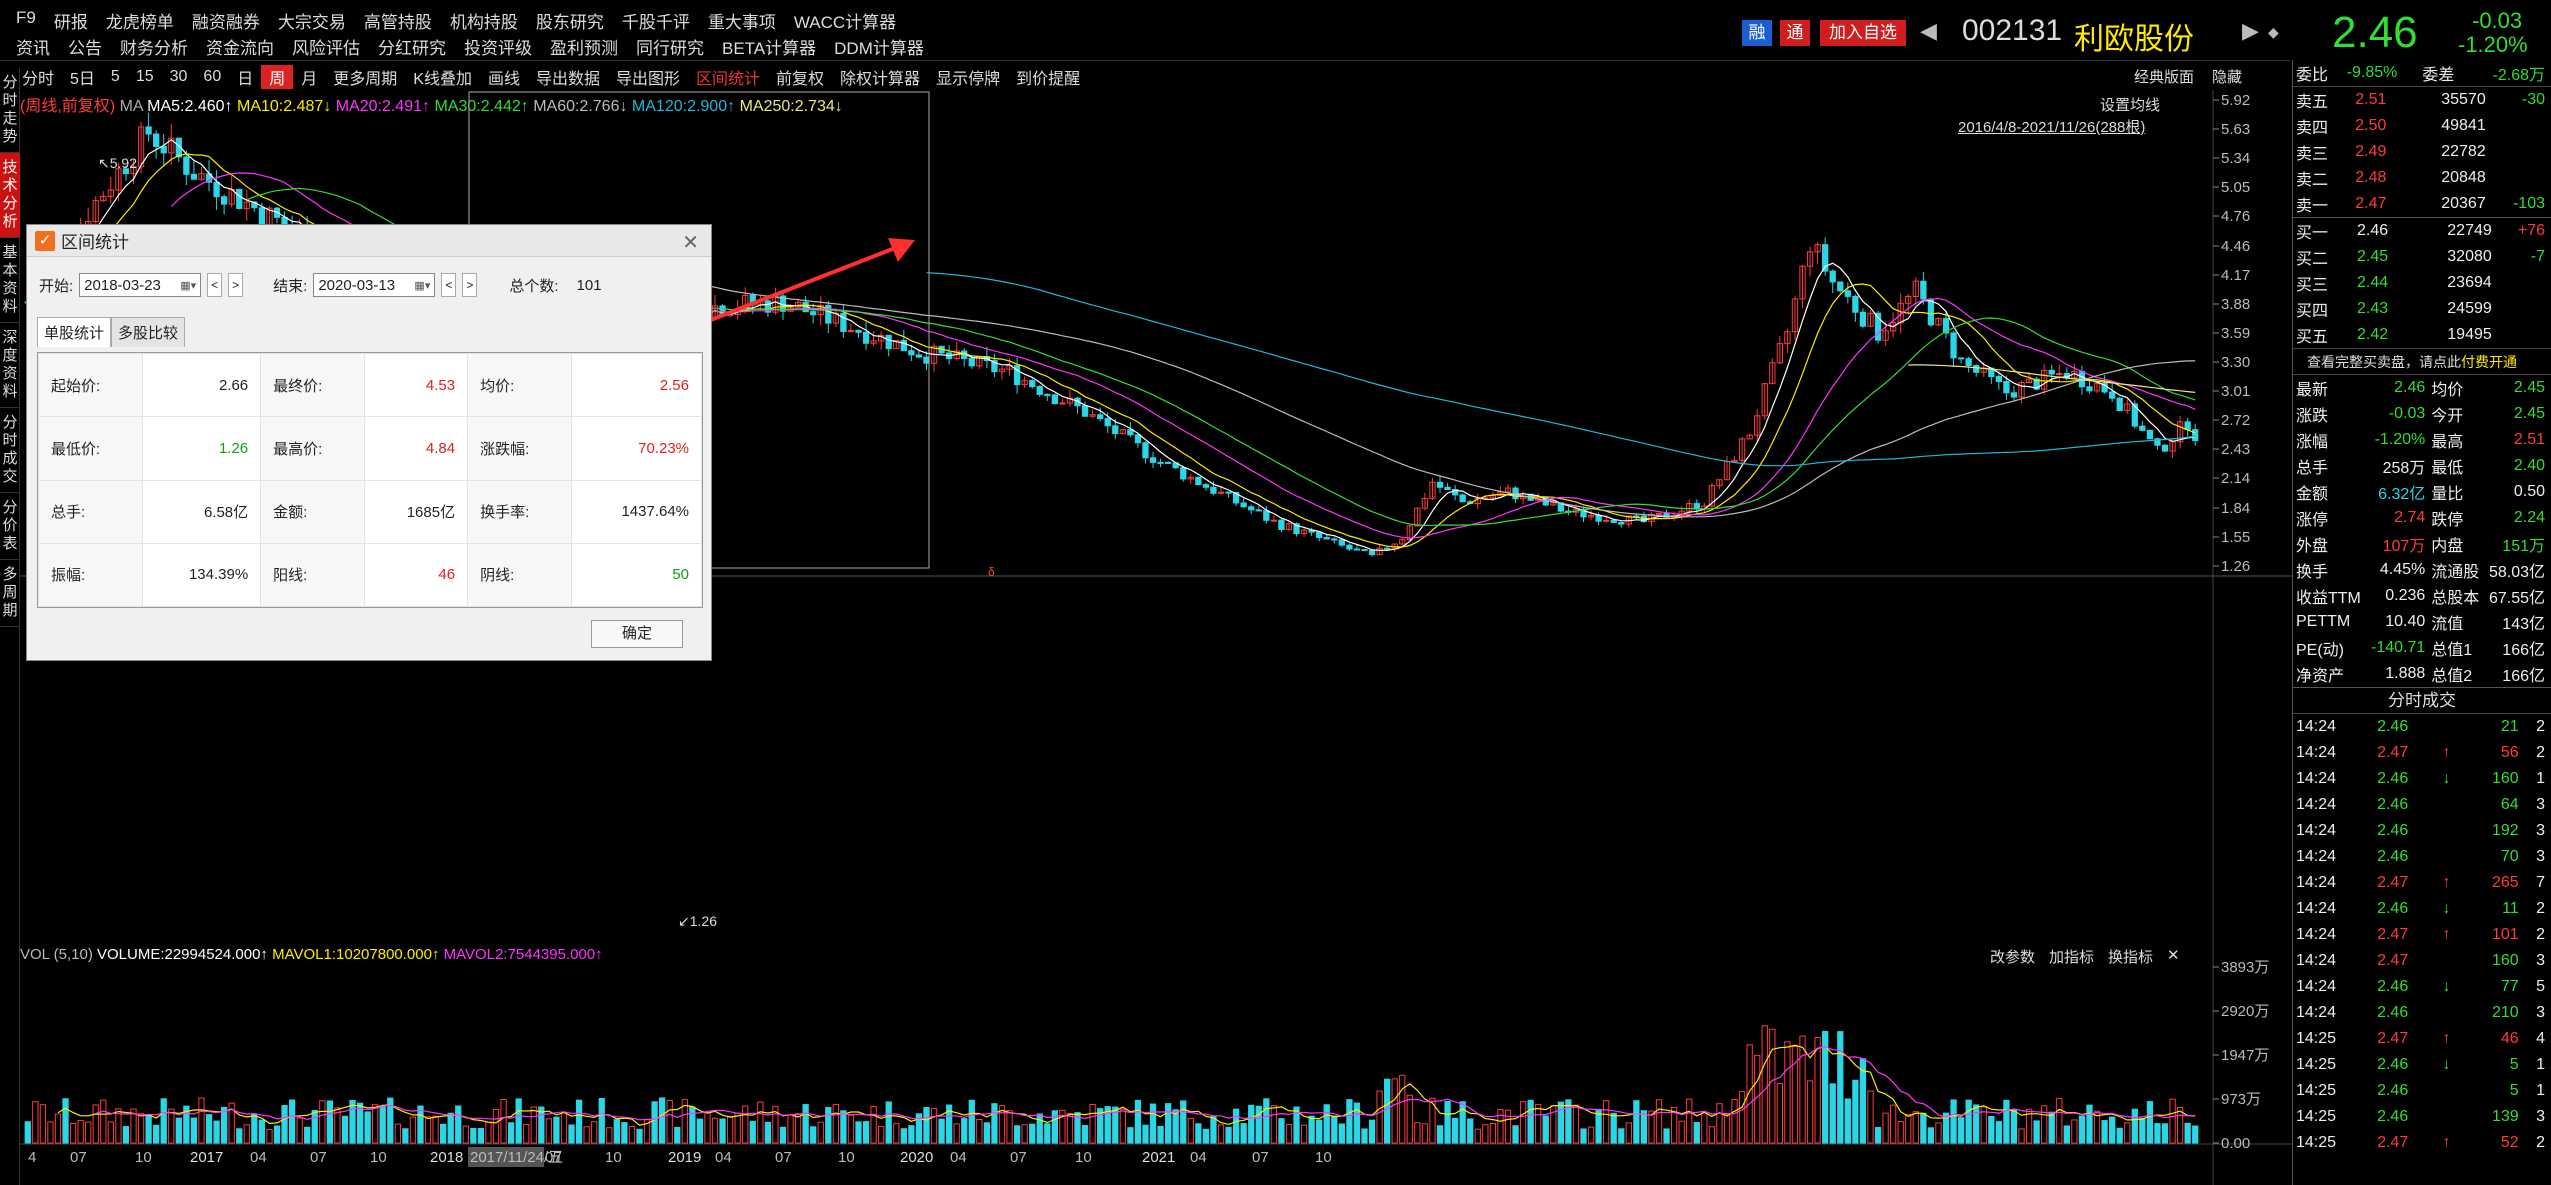 This screenshot has width=2551, height=1185. What do you see at coordinates (74, 332) in the screenshot?
I see `tab-single-stock: 单股统计` at bounding box center [74, 332].